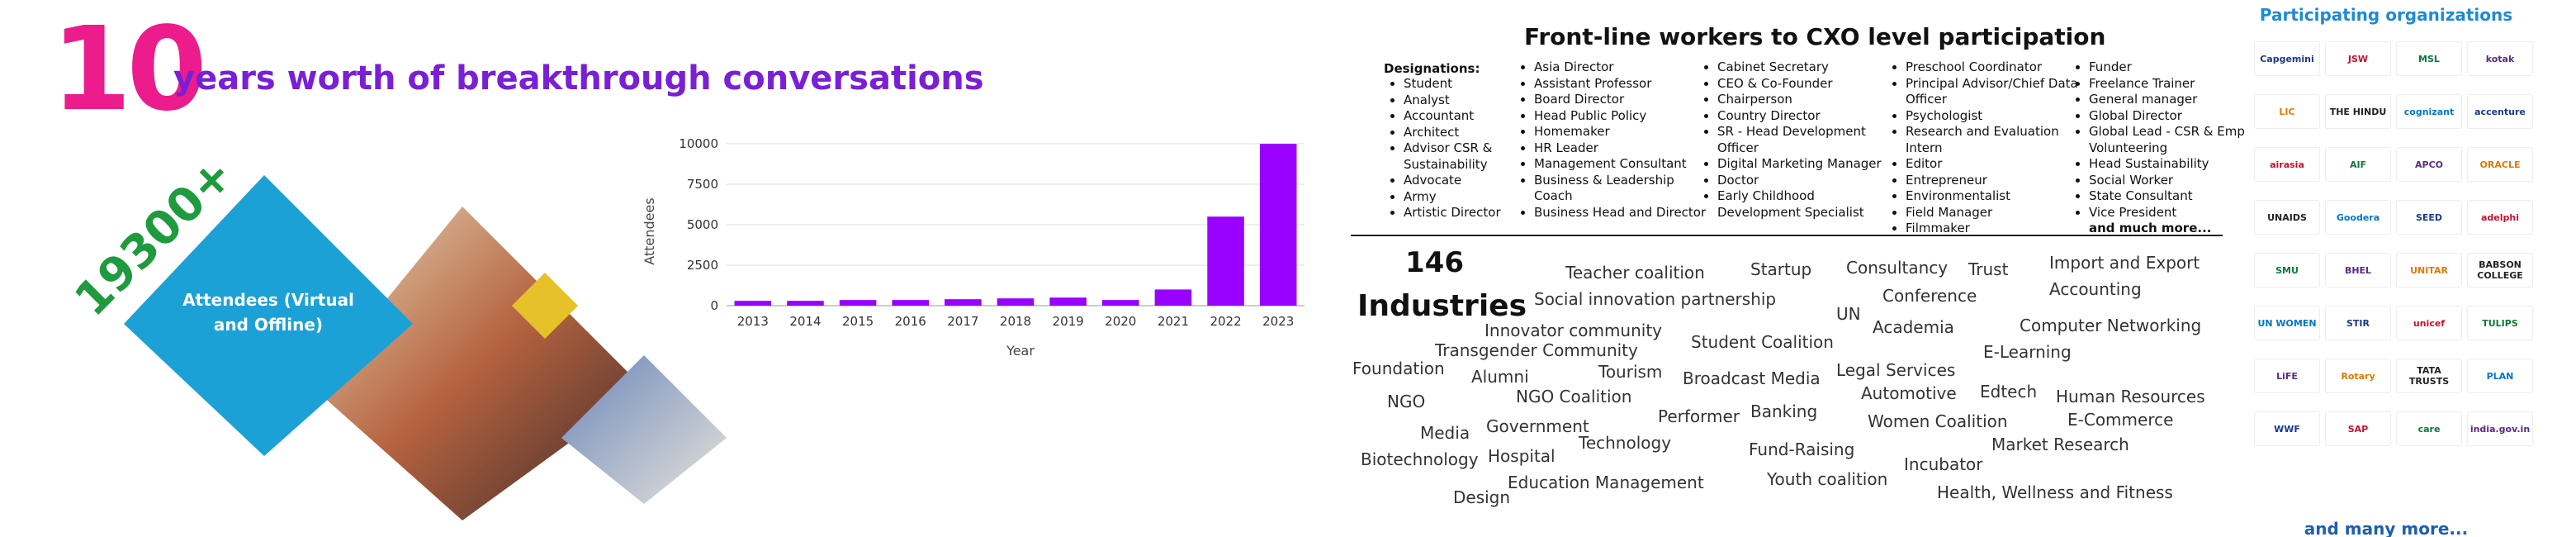  I want to click on org-logo: LIC, so click(2287, 111).